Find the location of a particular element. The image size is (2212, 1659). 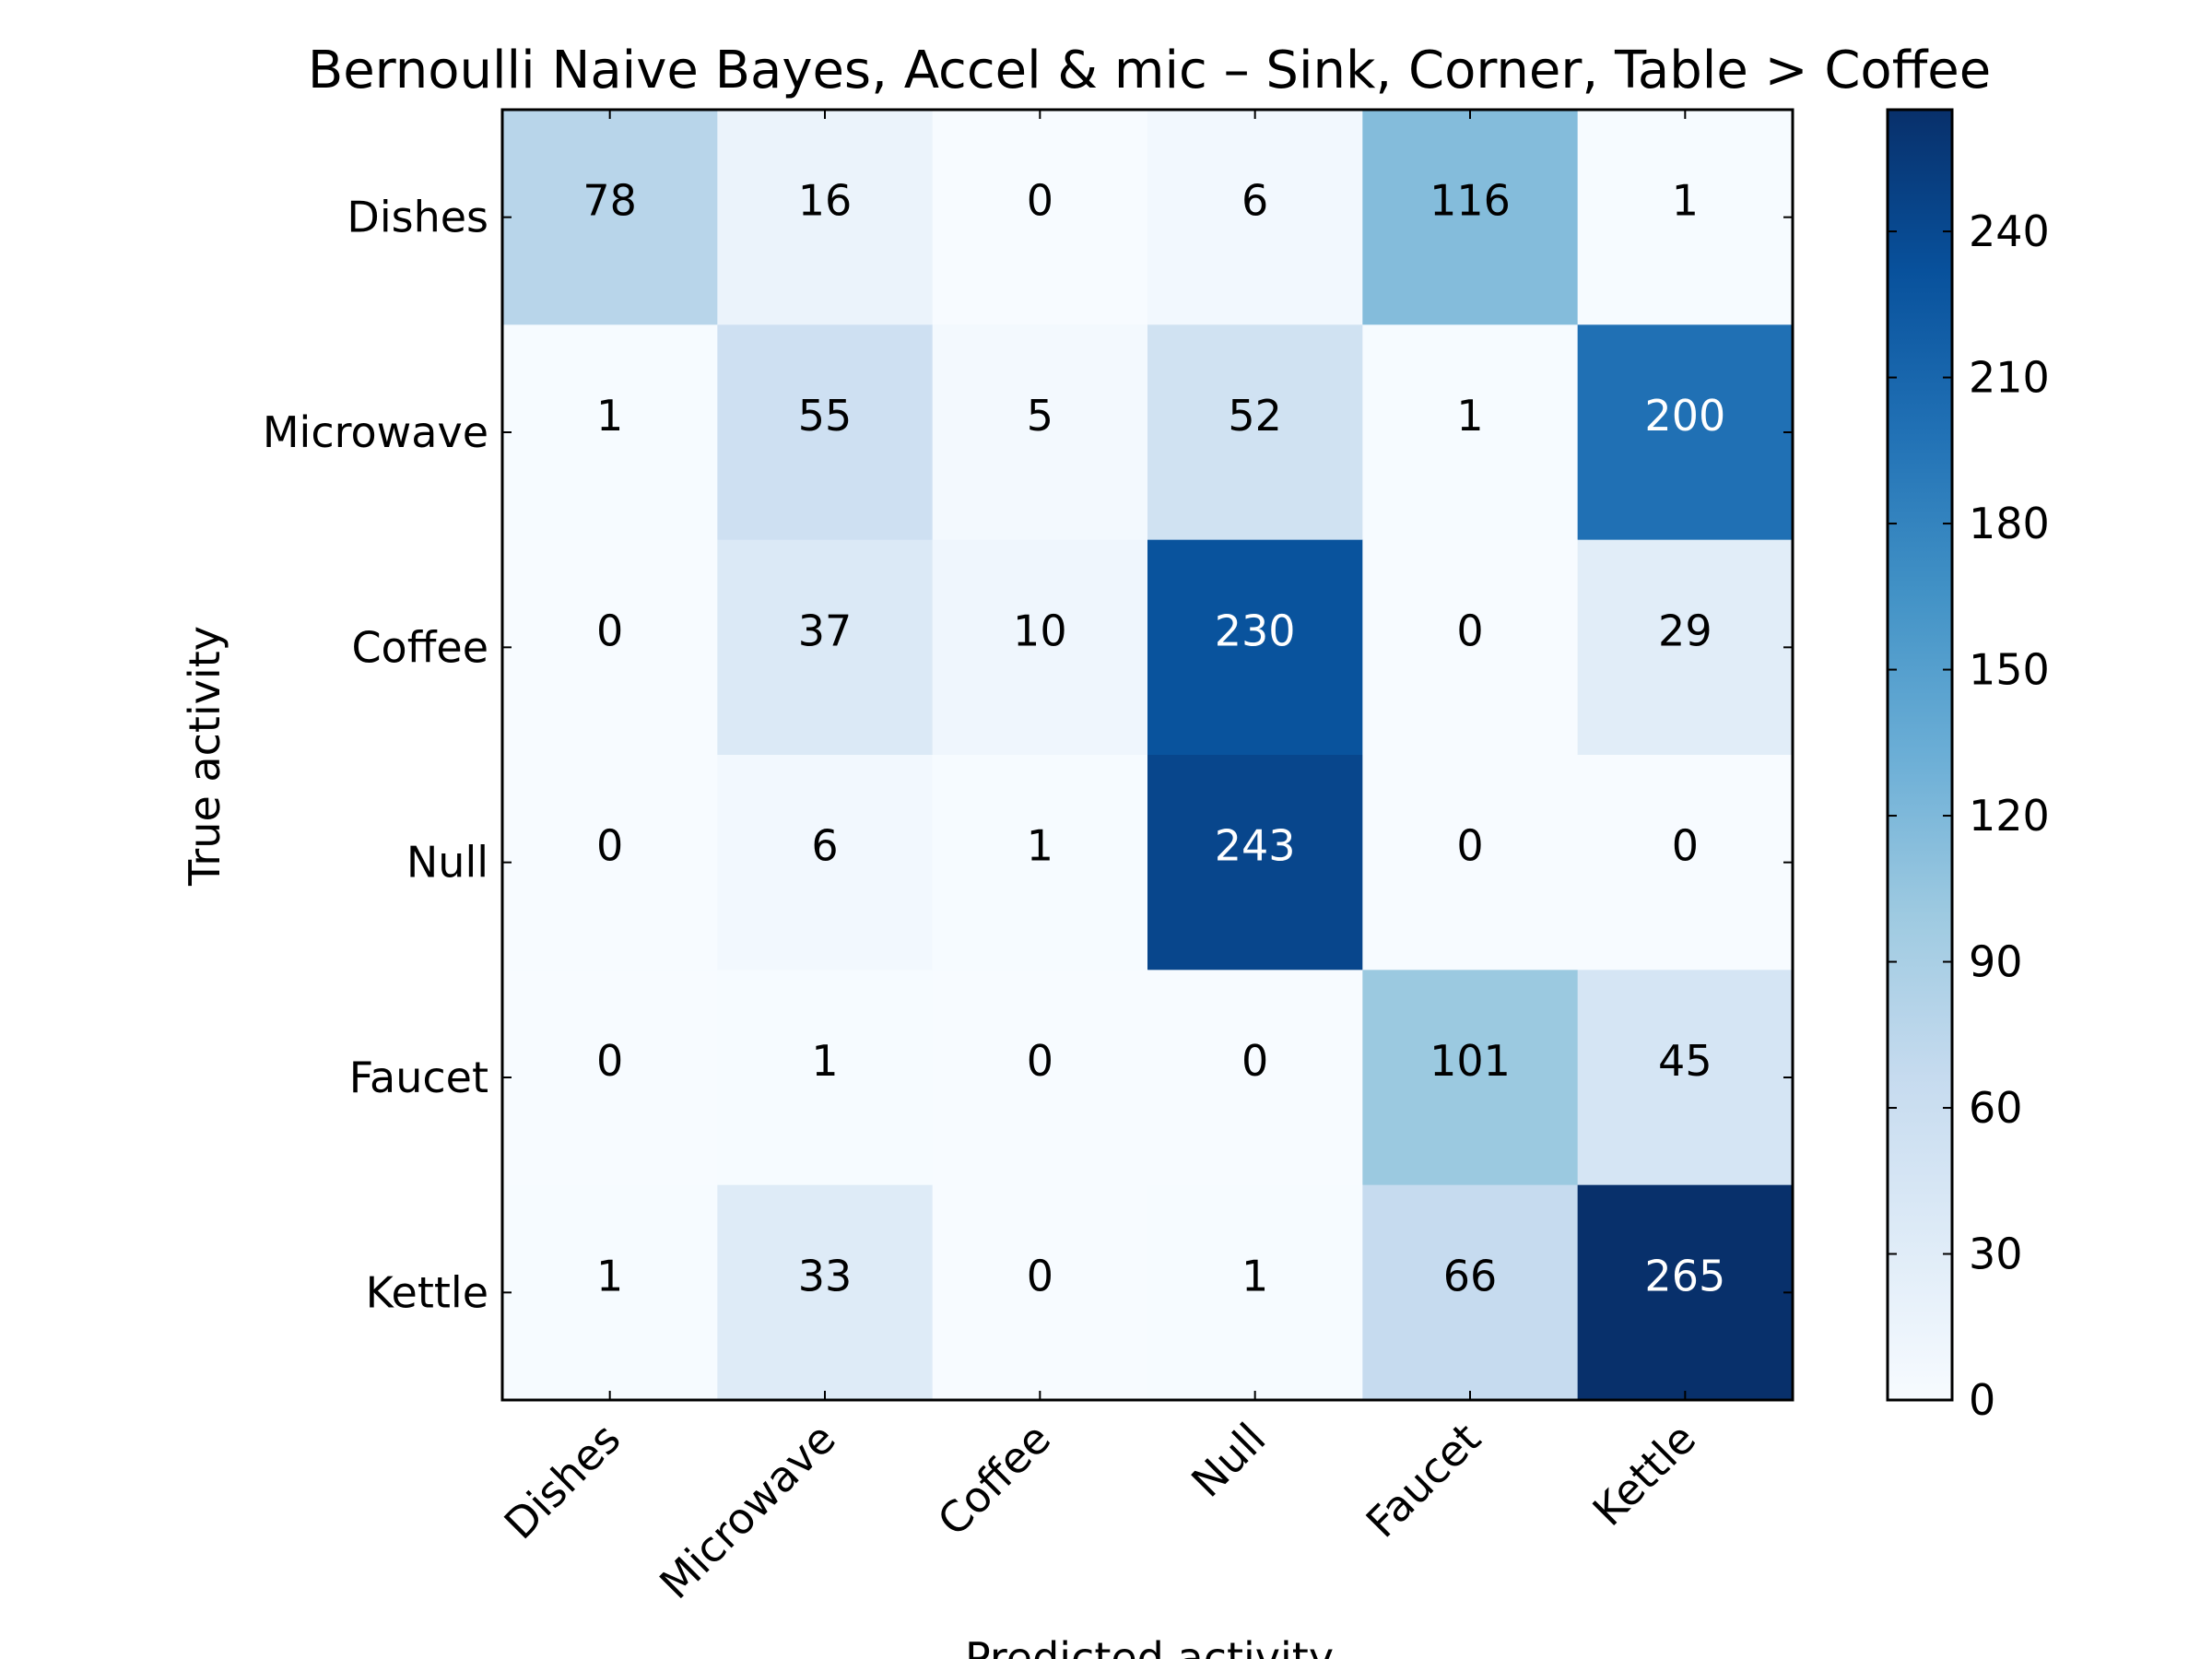

colorbar-tick-label: 60 is located at coordinates (1996, 1108).